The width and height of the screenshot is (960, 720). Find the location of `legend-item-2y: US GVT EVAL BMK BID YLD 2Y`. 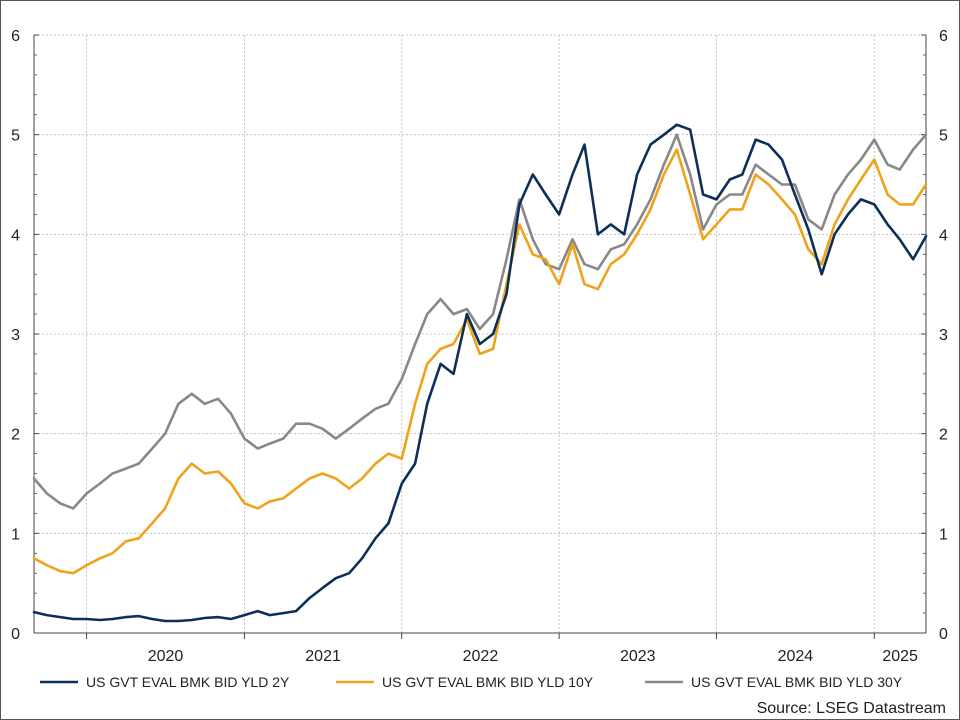

legend-item-2y: US GVT EVAL BMK BID YLD 2Y is located at coordinates (165, 682).